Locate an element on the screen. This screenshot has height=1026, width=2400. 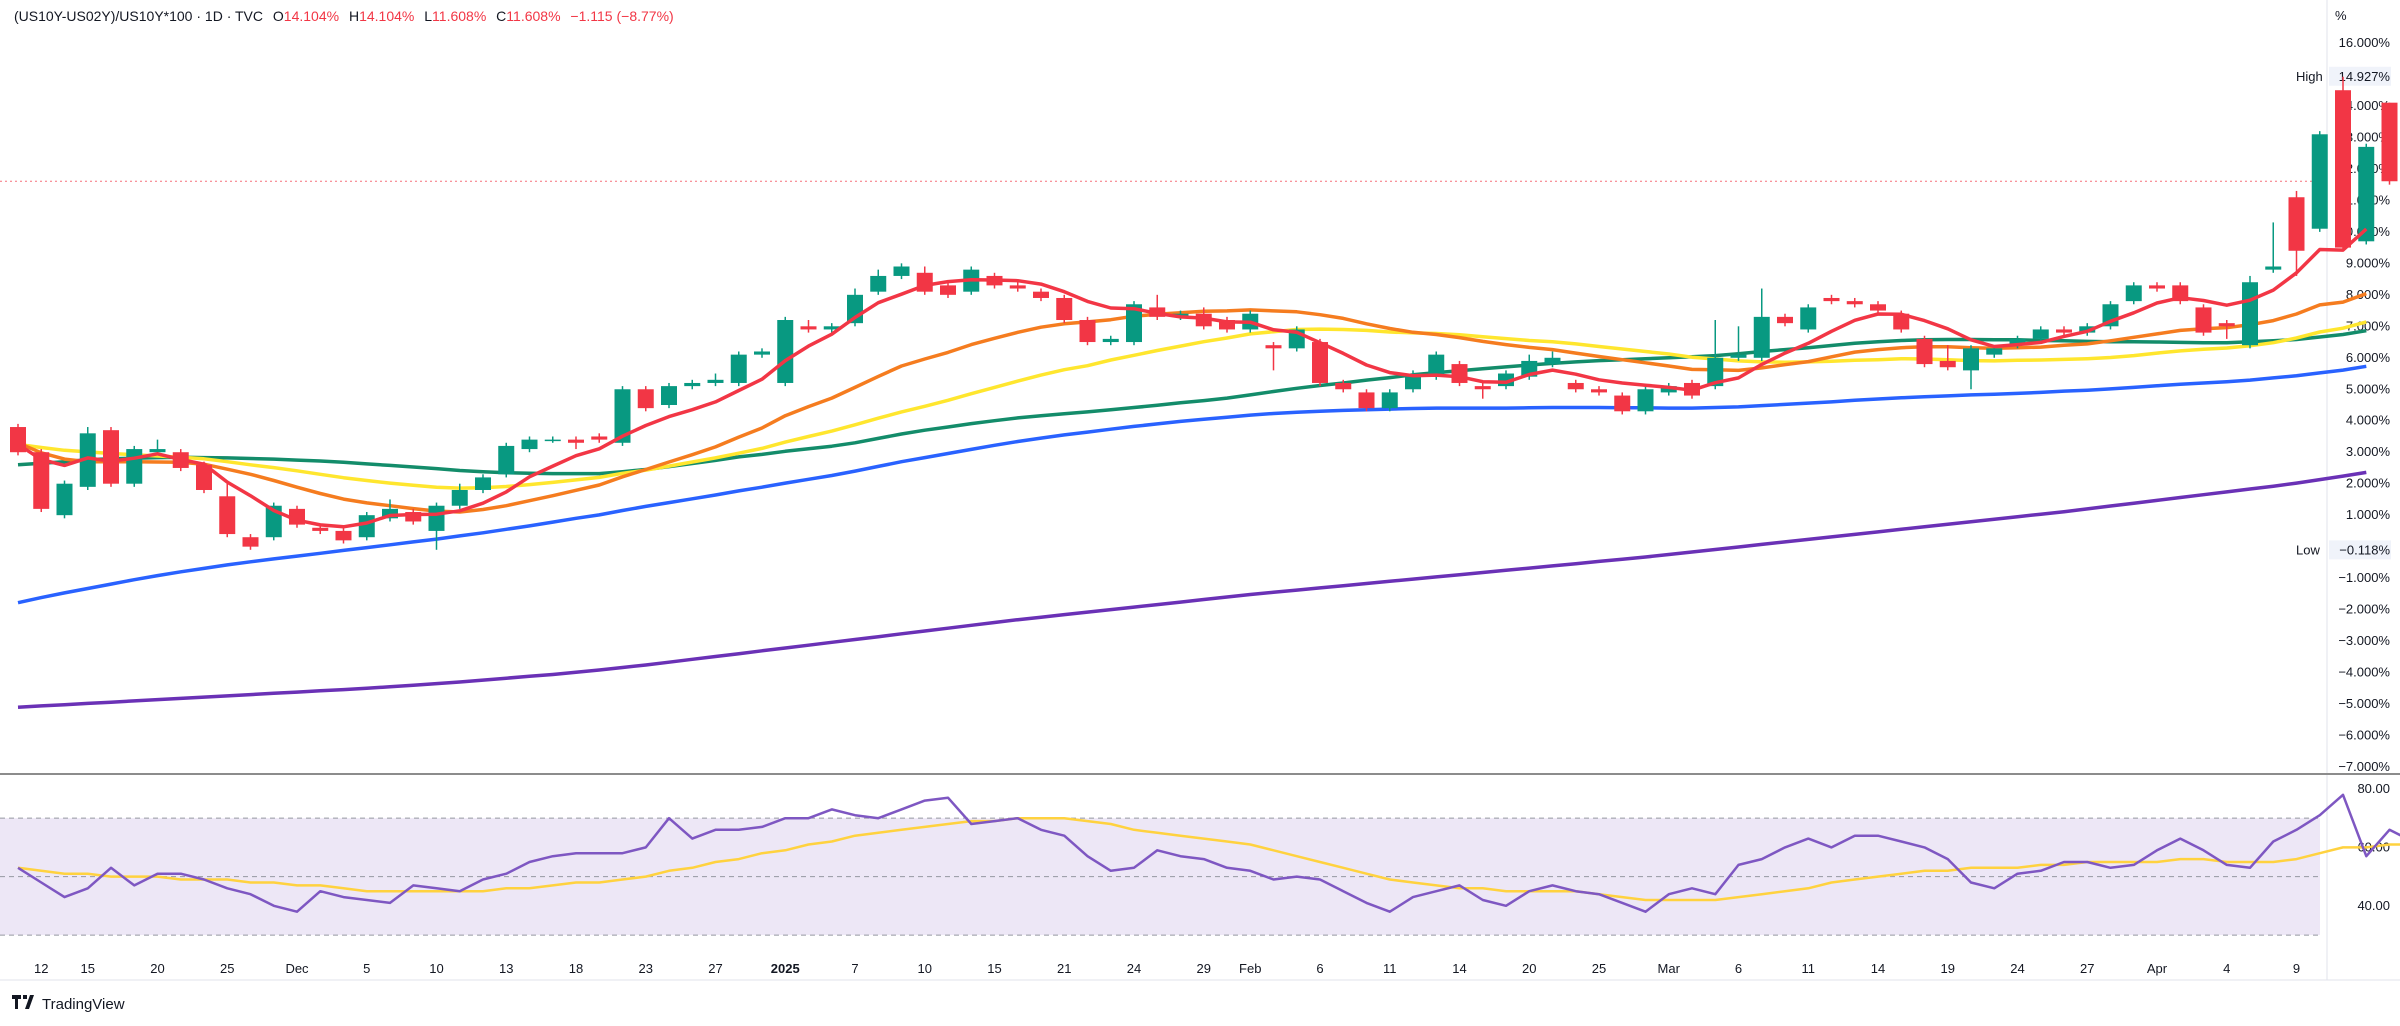
high-marker-value: 14.927% is located at coordinates (2365, 76).